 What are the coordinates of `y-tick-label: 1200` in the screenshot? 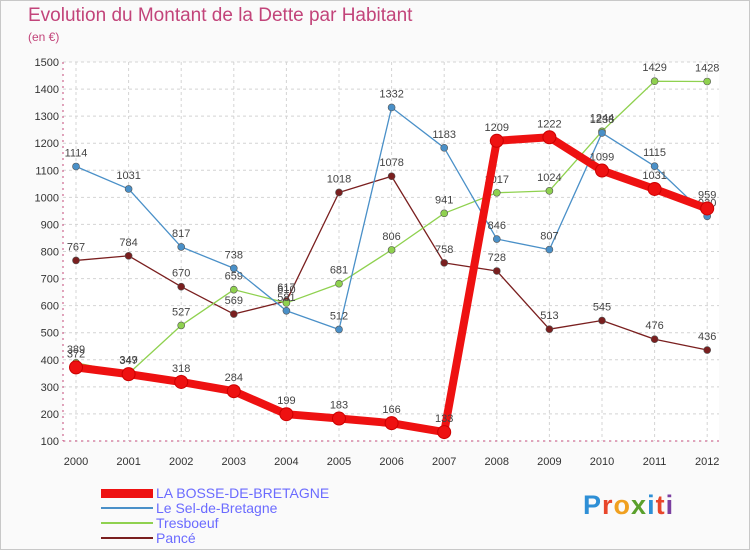 It's located at (47, 144).